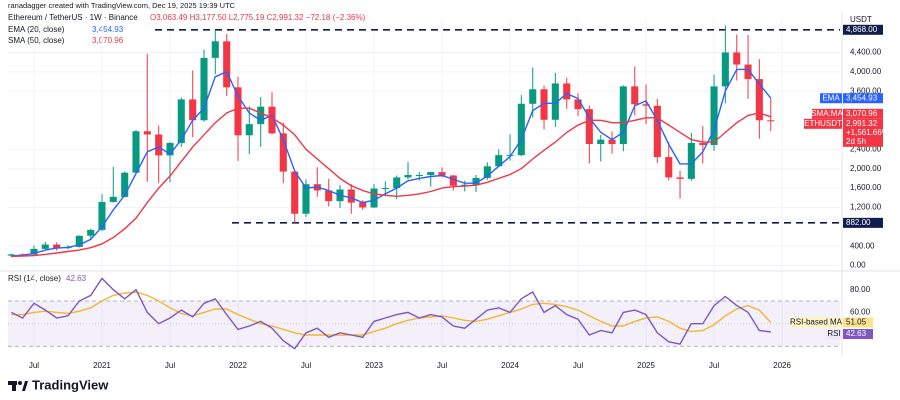  Describe the element at coordinates (862, 123) in the screenshot. I see `price-tag-value: 2,991.32` at that location.